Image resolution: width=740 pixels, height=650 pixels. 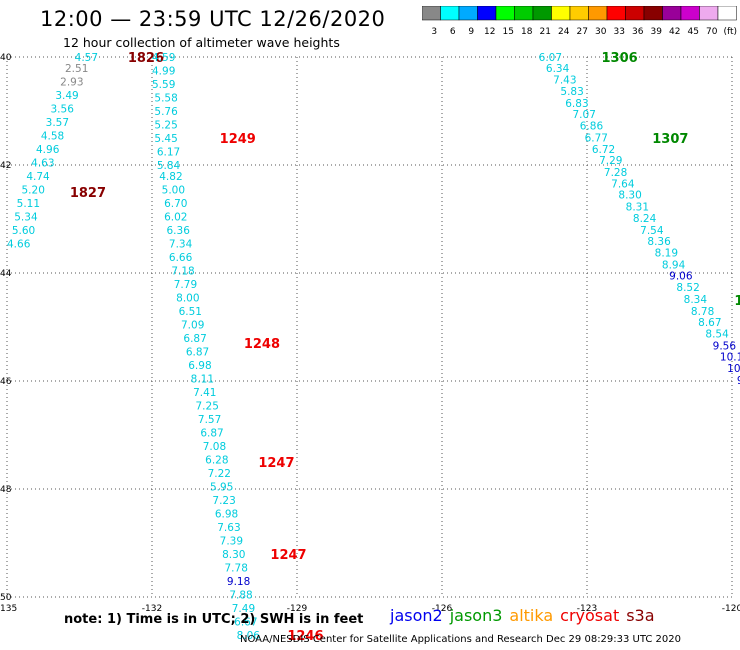 What do you see at coordinates (731, 609) in the screenshot?
I see `longitude-tick-label: -120` at bounding box center [731, 609].